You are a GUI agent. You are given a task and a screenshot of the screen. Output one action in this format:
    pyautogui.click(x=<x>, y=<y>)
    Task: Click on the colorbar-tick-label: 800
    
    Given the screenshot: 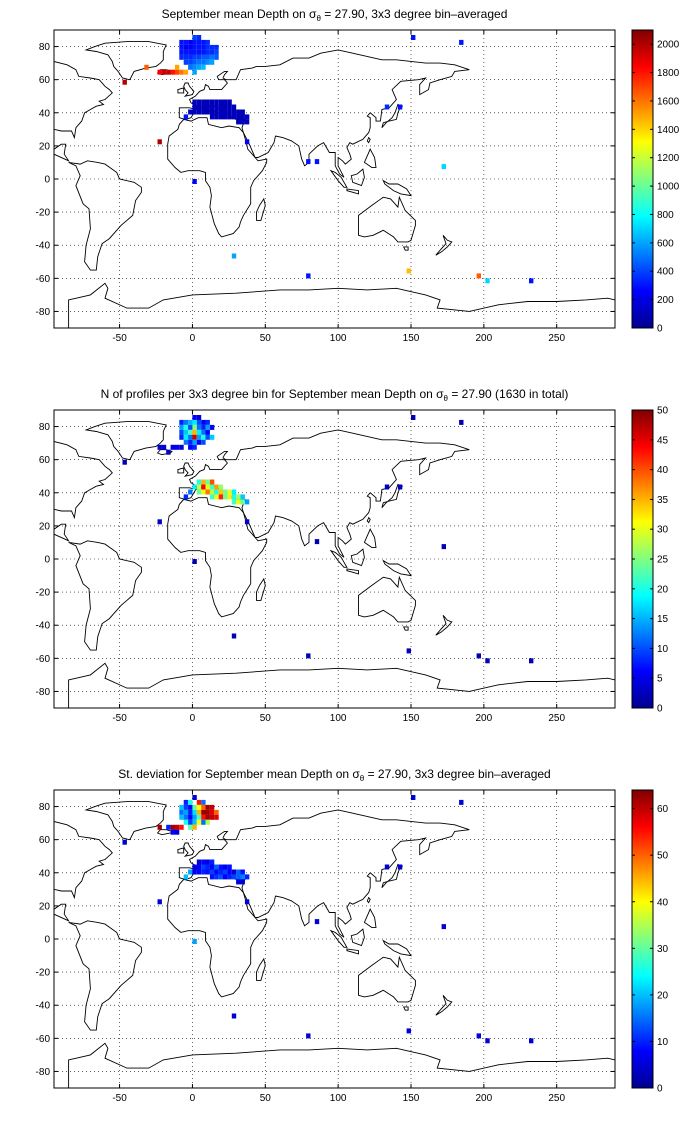 What is the action you would take?
    pyautogui.click(x=665, y=215)
    